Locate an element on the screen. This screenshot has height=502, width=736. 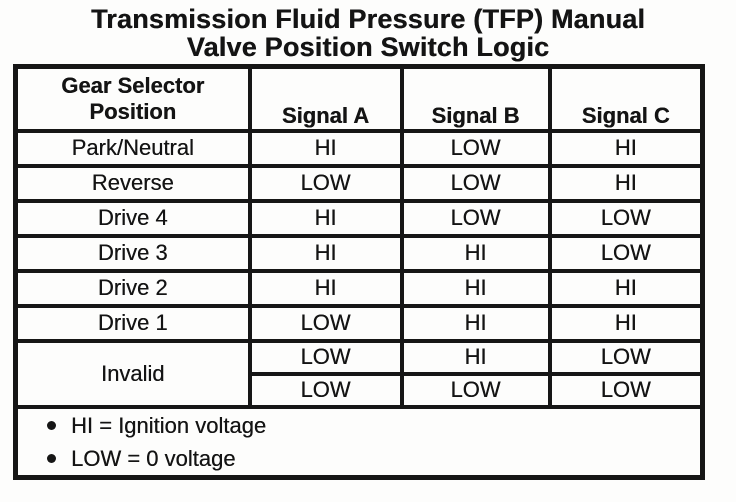
table-row-drive-1: Drive 1 LOW HI HI is located at coordinates (359, 323).